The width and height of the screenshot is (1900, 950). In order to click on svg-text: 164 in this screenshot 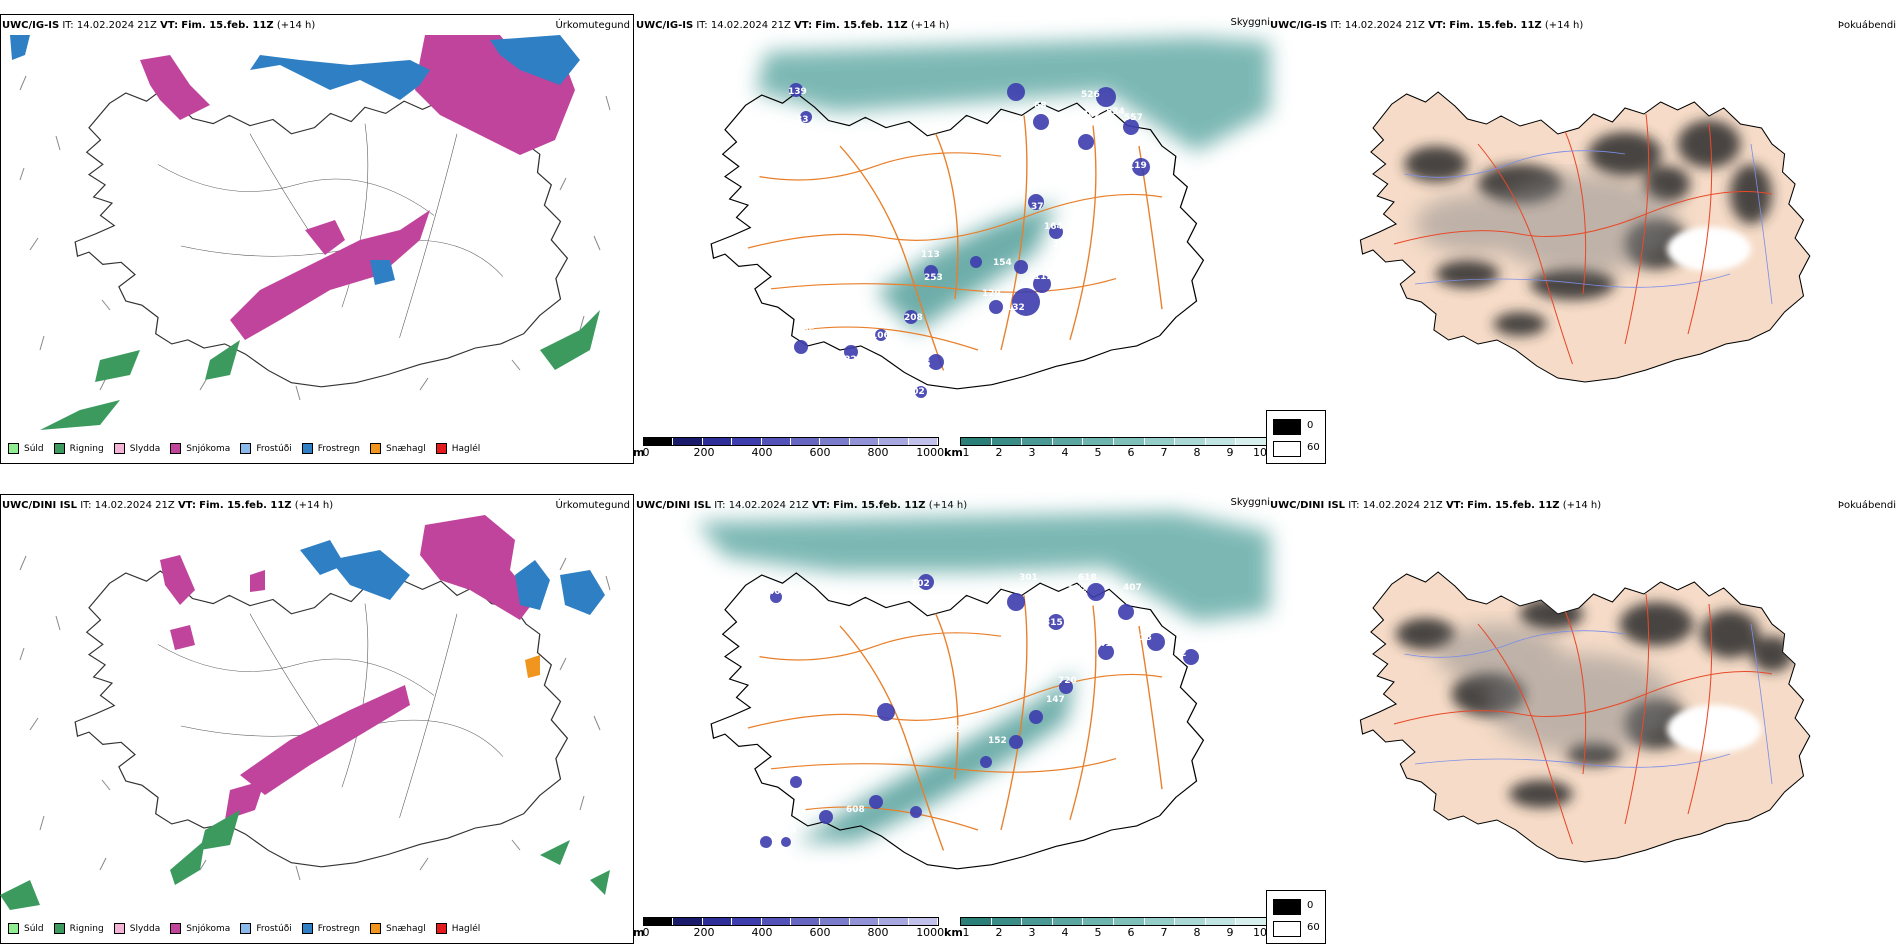, I will do `click(1053, 227)`.